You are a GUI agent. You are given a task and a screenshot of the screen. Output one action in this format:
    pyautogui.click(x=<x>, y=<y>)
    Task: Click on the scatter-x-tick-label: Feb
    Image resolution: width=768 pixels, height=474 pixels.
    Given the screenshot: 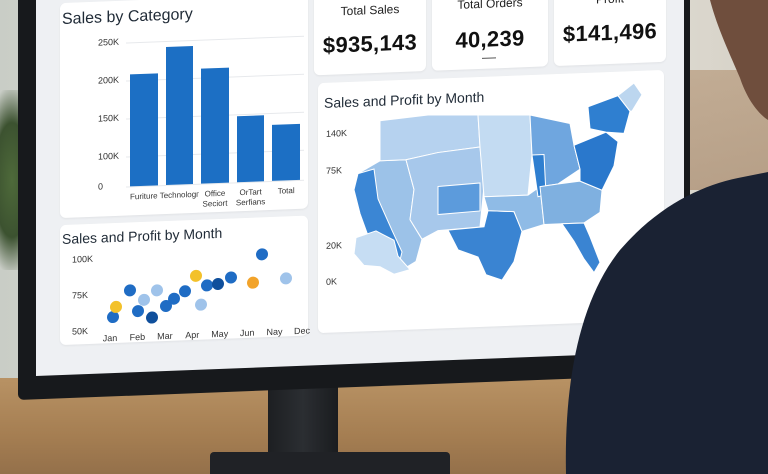 What is the action you would take?
    pyautogui.click(x=137, y=337)
    